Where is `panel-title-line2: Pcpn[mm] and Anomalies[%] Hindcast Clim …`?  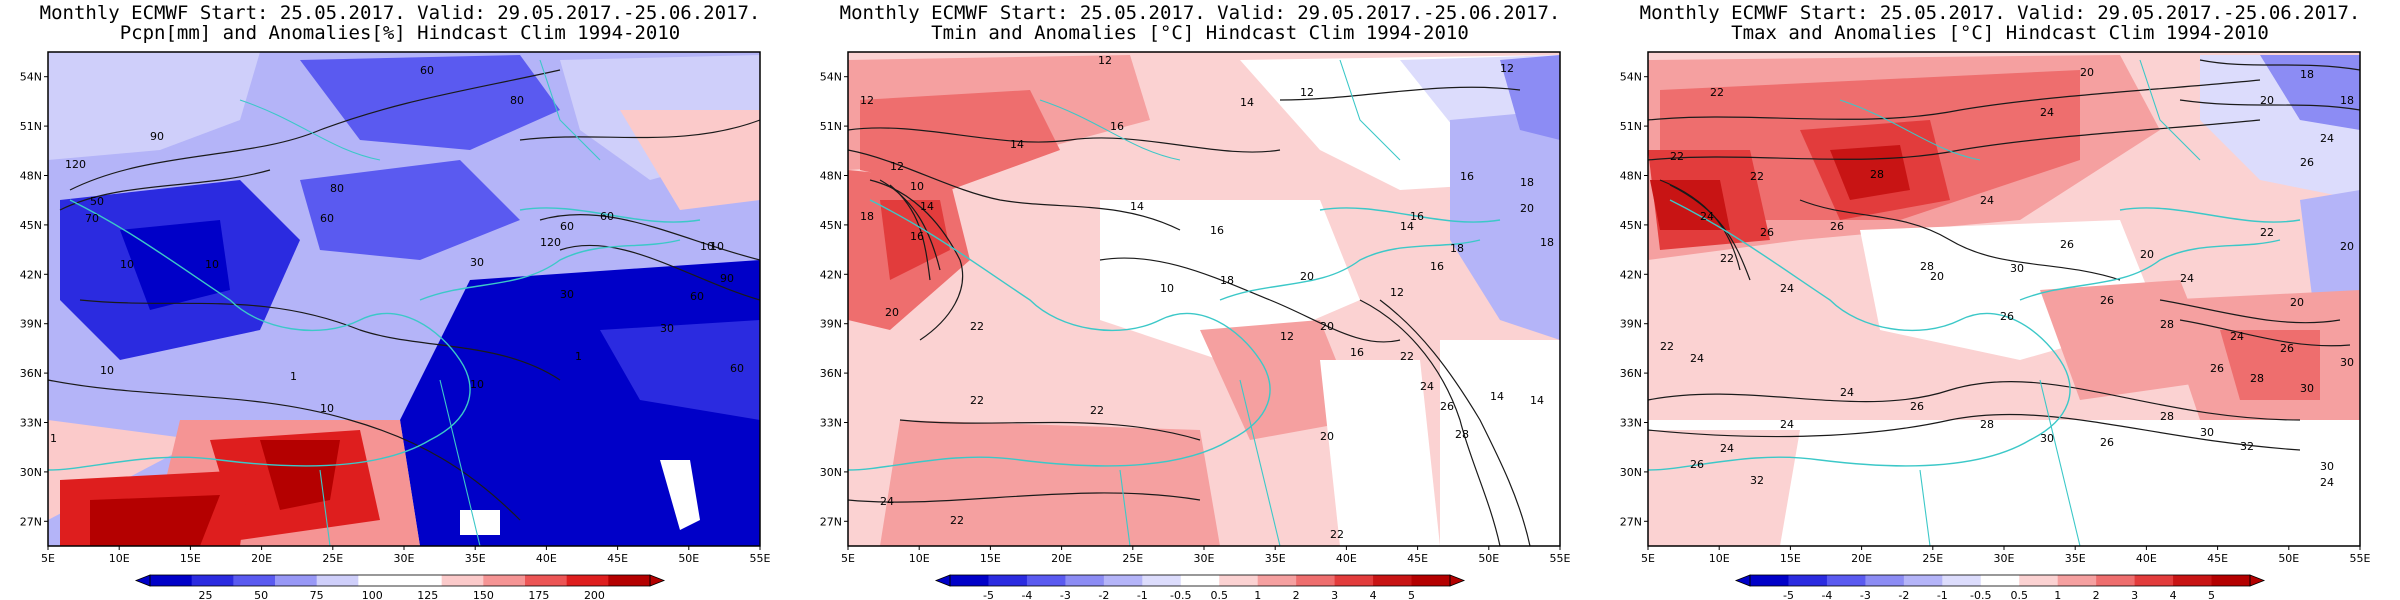
panel-title-line2: Pcpn[mm] and Anomalies[%] Hindcast Clim … is located at coordinates (400, 33).